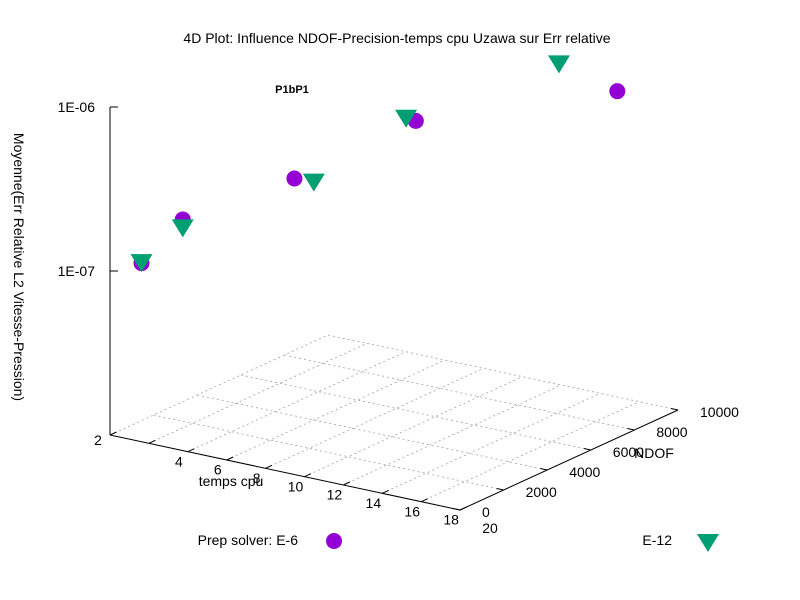 The width and height of the screenshot is (800, 600). What do you see at coordinates (296, 486) in the screenshot?
I see `x-tick-label: 10` at bounding box center [296, 486].